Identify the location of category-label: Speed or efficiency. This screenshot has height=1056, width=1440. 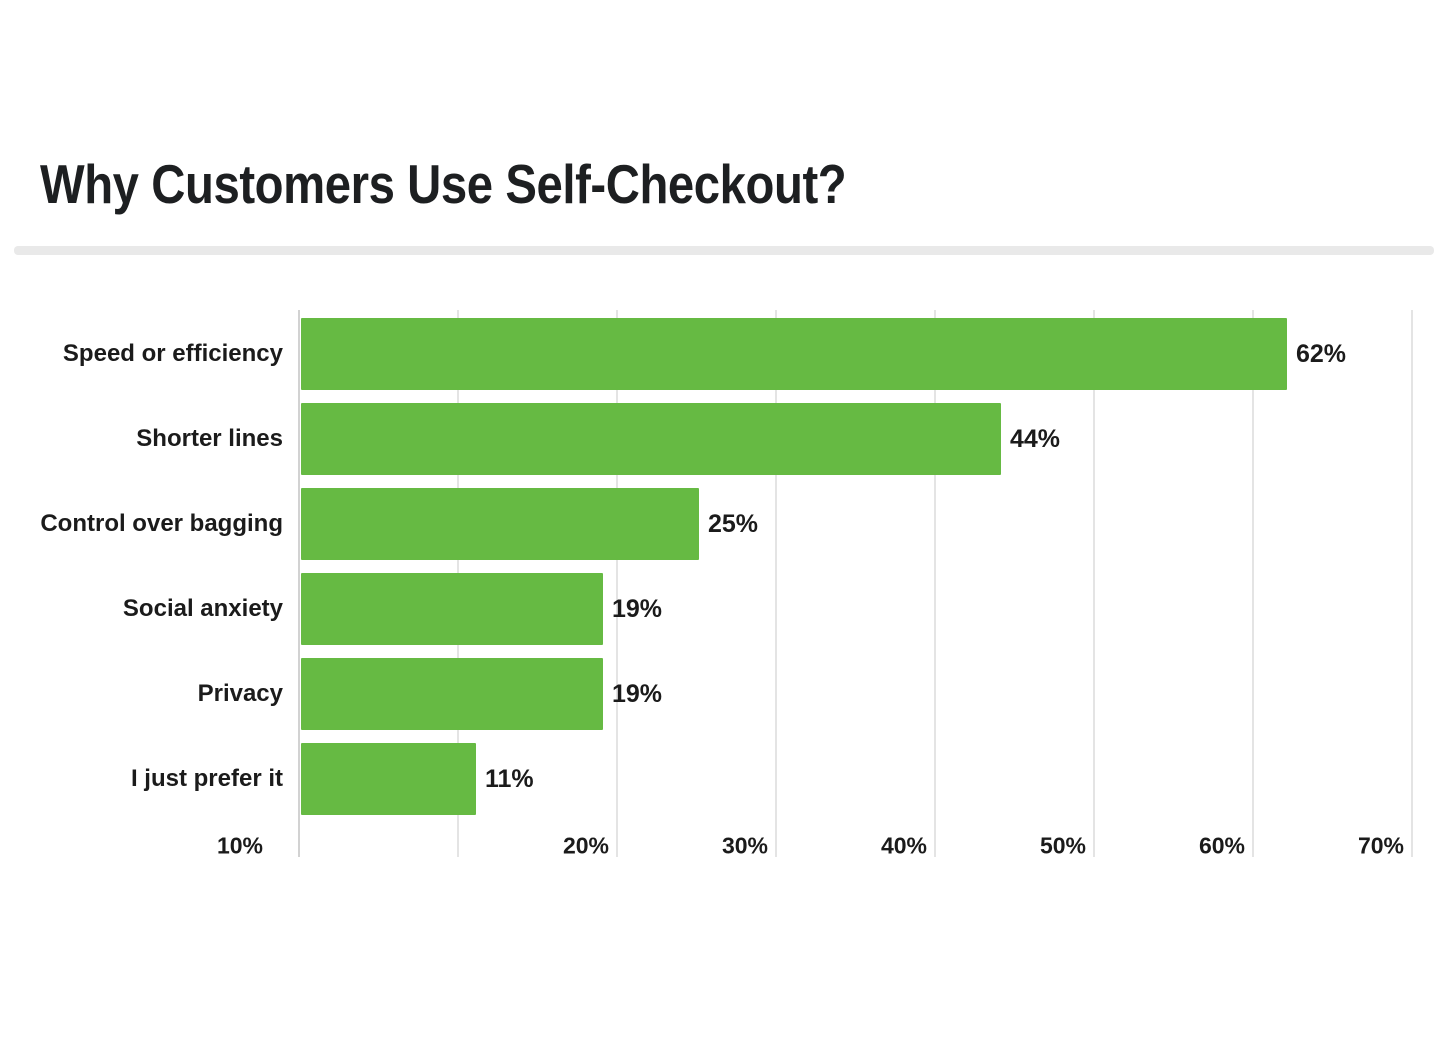
(172, 353).